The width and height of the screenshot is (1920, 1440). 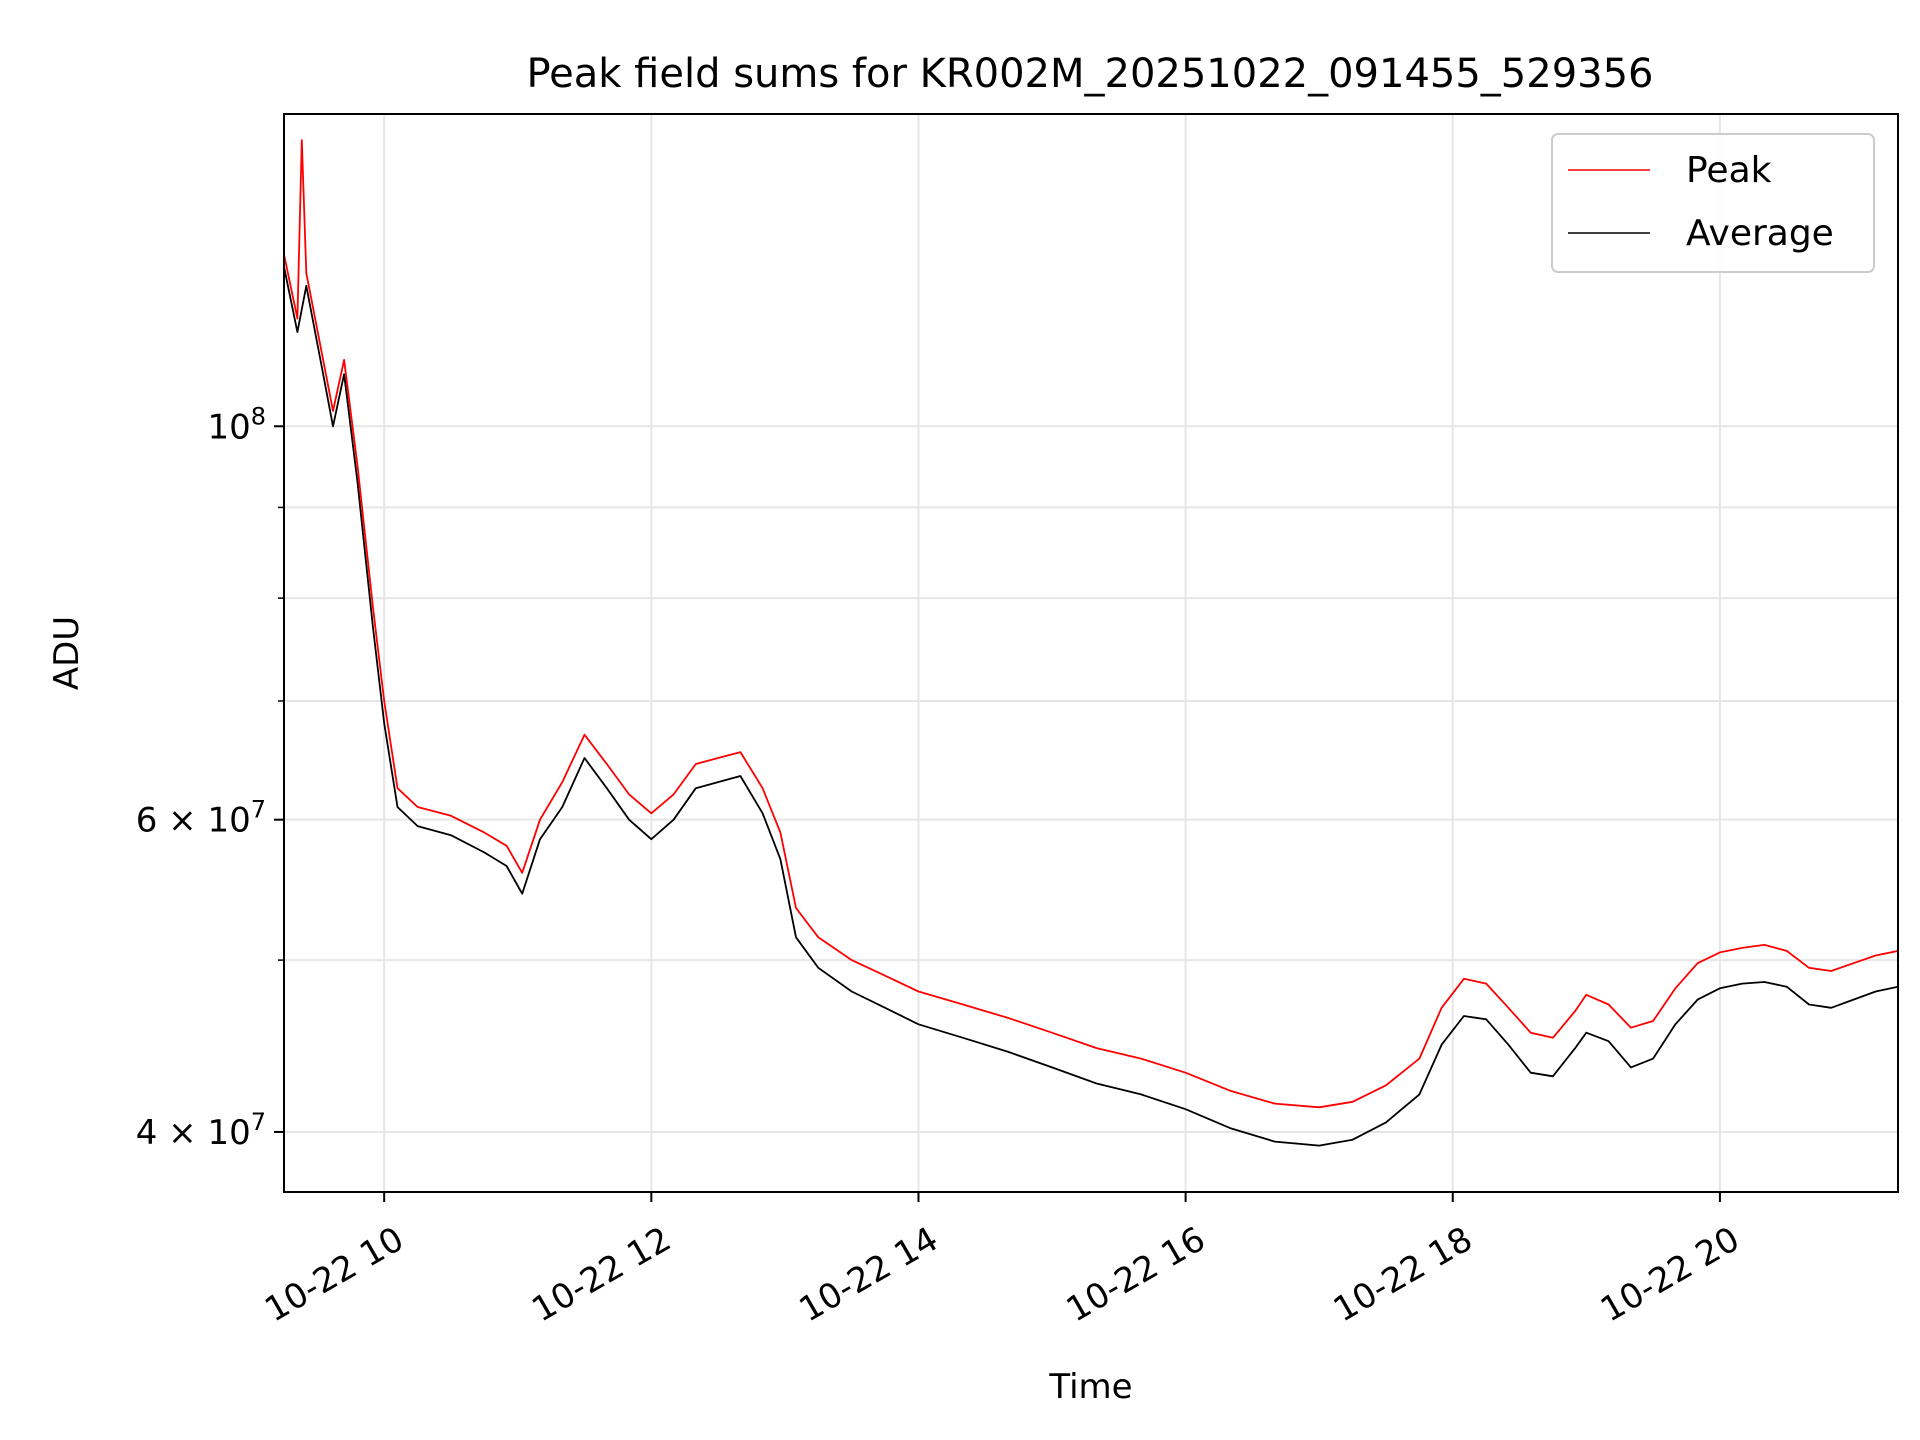 What do you see at coordinates (67, 653) in the screenshot?
I see `y-axis-label: ADU` at bounding box center [67, 653].